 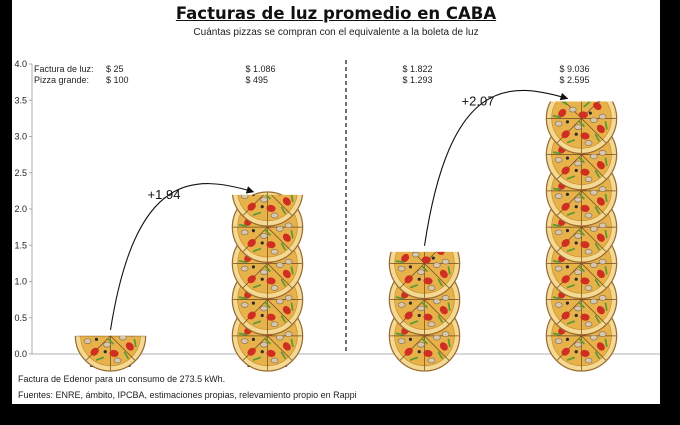 I want to click on y-tick-label: 2.5, so click(x=20, y=173).